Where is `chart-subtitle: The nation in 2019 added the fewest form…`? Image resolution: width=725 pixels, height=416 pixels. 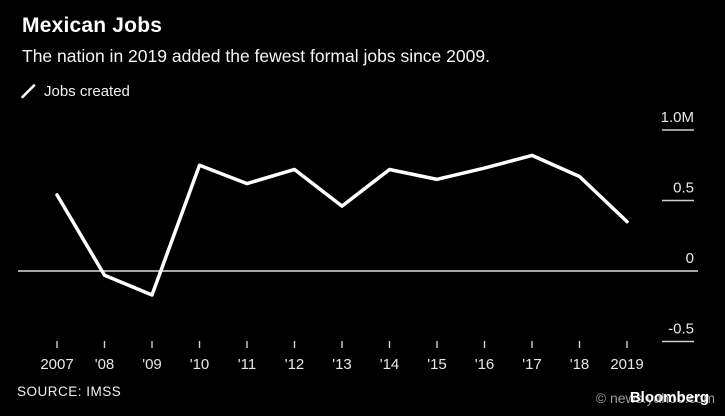
chart-subtitle: The nation in 2019 added the fewest form… is located at coordinates (256, 56).